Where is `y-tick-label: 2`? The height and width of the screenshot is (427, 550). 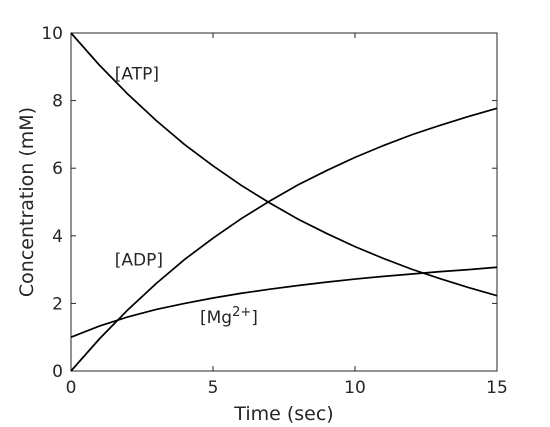
y-tick-label: 2 is located at coordinates (57, 304).